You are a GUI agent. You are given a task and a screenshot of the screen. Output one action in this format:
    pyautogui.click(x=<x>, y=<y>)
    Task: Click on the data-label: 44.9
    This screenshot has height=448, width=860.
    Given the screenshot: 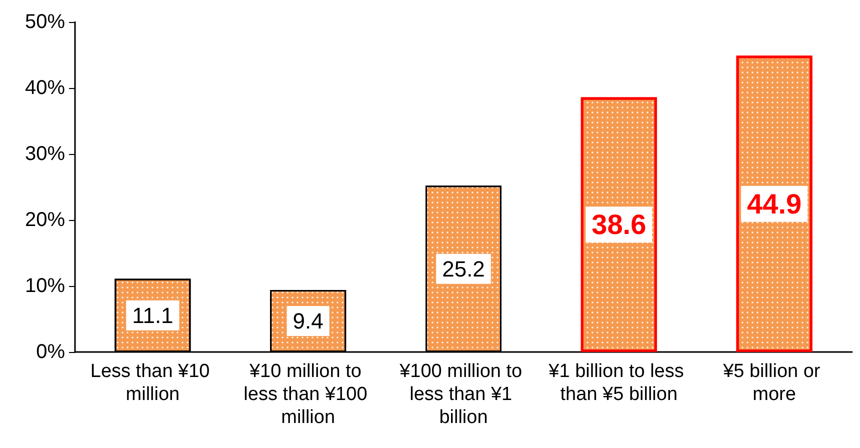 What is the action you would take?
    pyautogui.click(x=774, y=204)
    